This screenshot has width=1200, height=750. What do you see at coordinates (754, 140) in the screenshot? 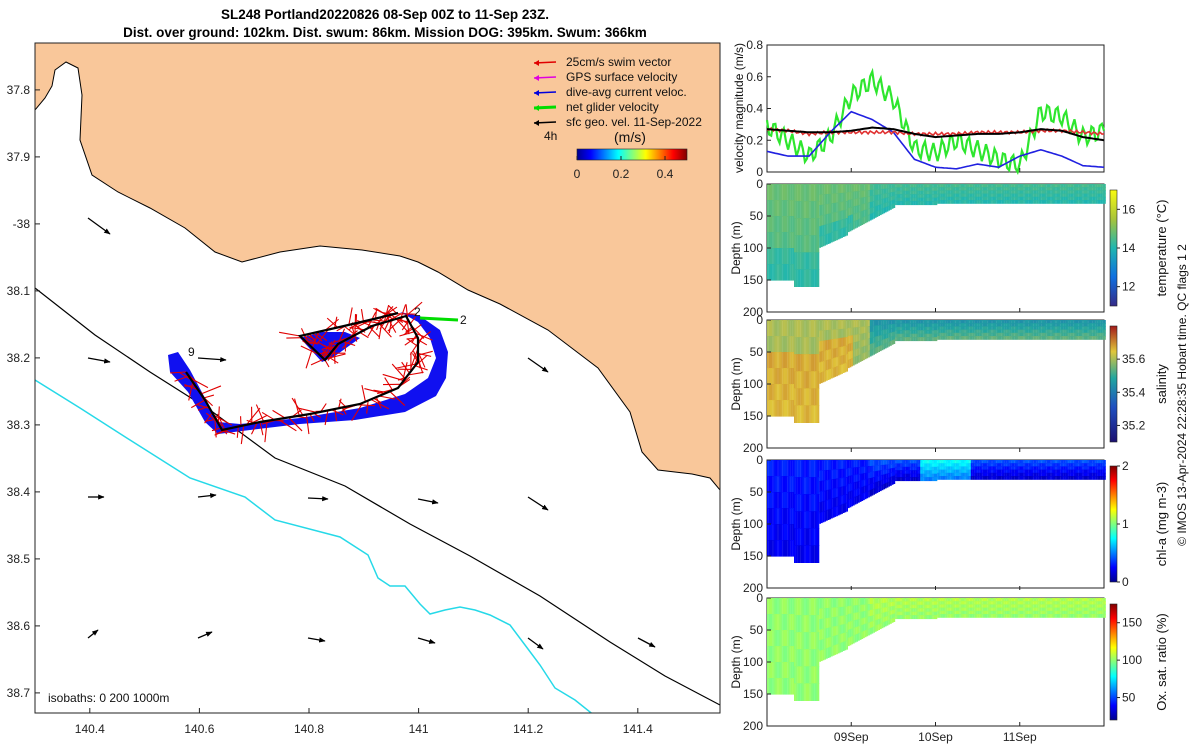
I see `velocity-y-tick-label: 0.2` at bounding box center [754, 140].